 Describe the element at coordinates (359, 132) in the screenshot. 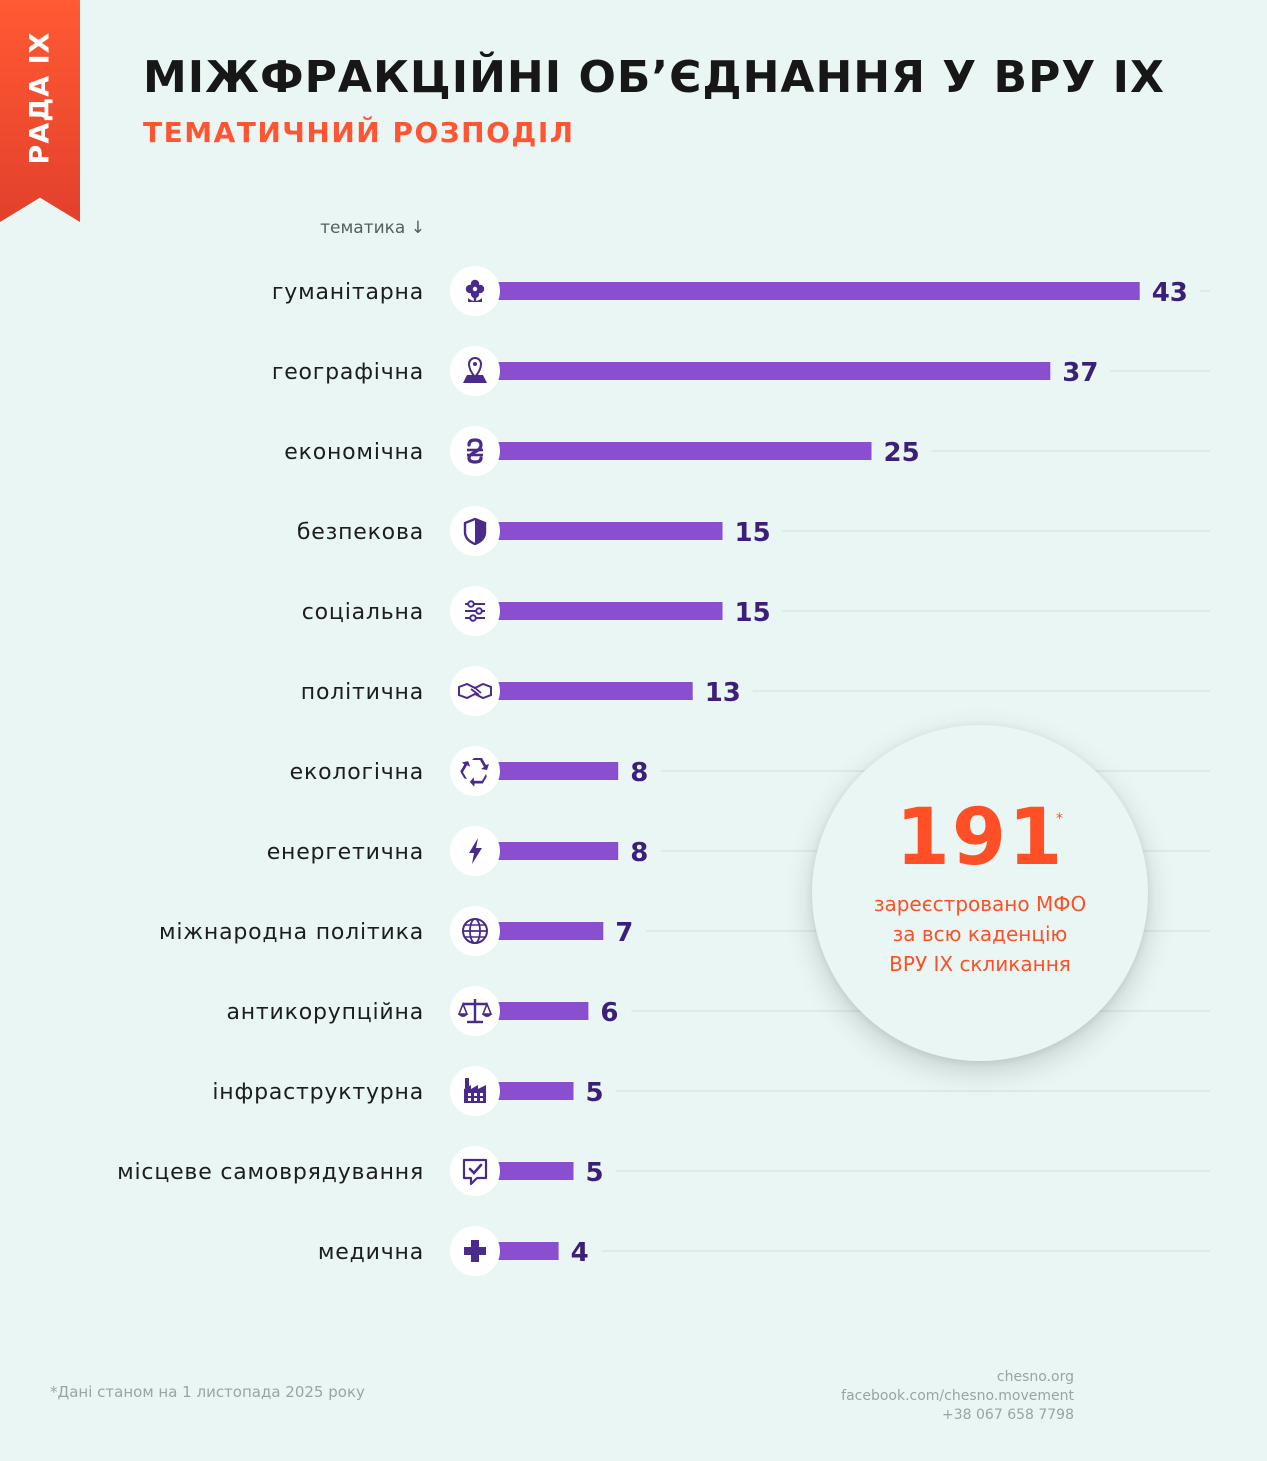

I see `page-subtitle: ТЕМАТИЧНИЙ РОЗПОДІЛ` at that location.